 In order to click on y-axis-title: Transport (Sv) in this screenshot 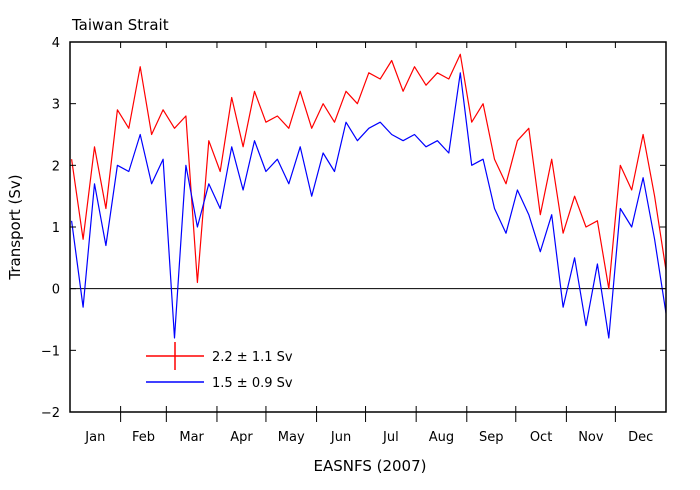, I will do `click(15, 227)`.